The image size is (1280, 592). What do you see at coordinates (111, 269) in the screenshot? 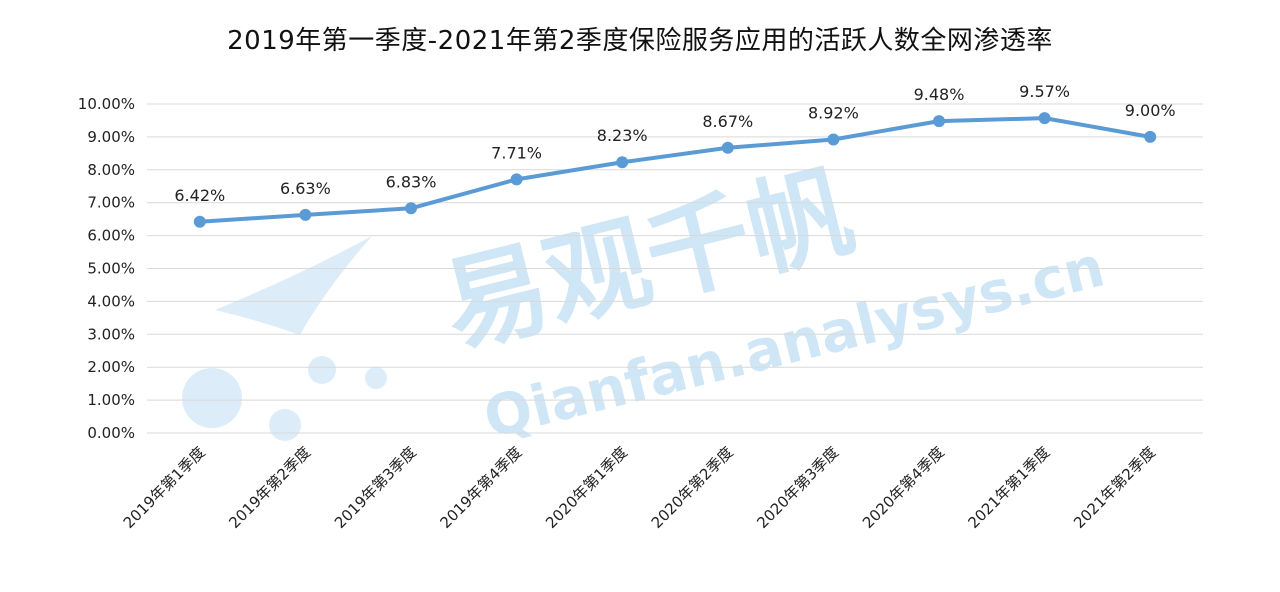
I see `y-tick-label: 5.00%` at bounding box center [111, 269].